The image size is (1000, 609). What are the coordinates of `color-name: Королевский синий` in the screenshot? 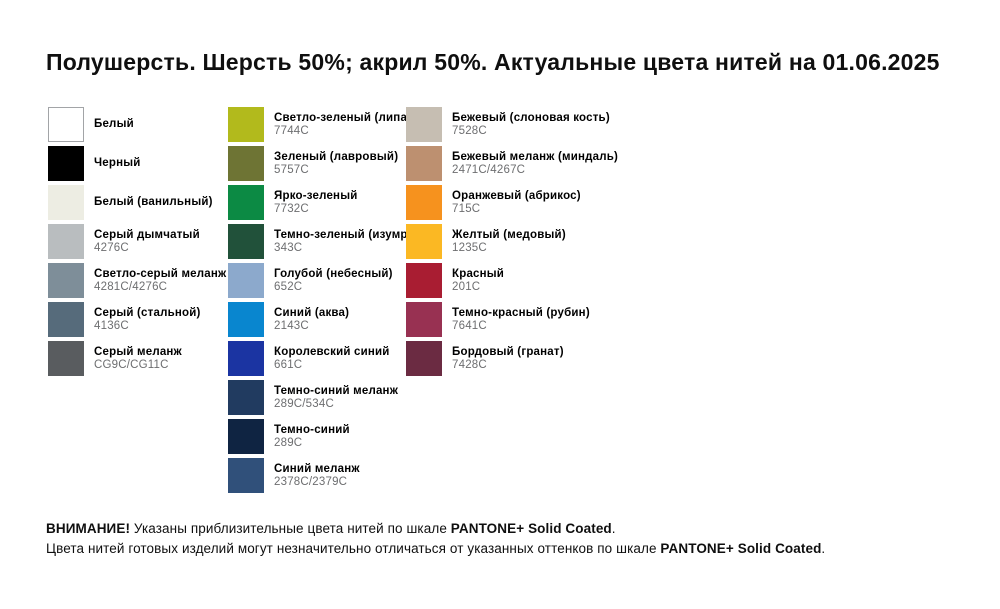 It's located at (332, 351).